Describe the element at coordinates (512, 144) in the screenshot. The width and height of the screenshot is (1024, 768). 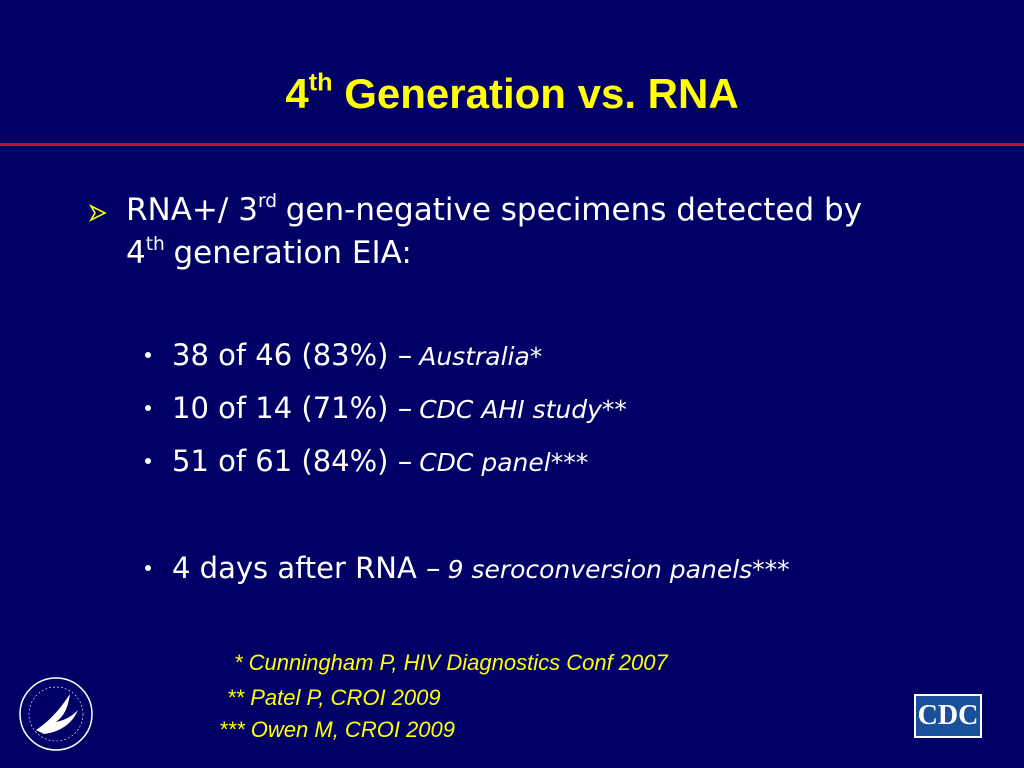
I see `title-rule` at that location.